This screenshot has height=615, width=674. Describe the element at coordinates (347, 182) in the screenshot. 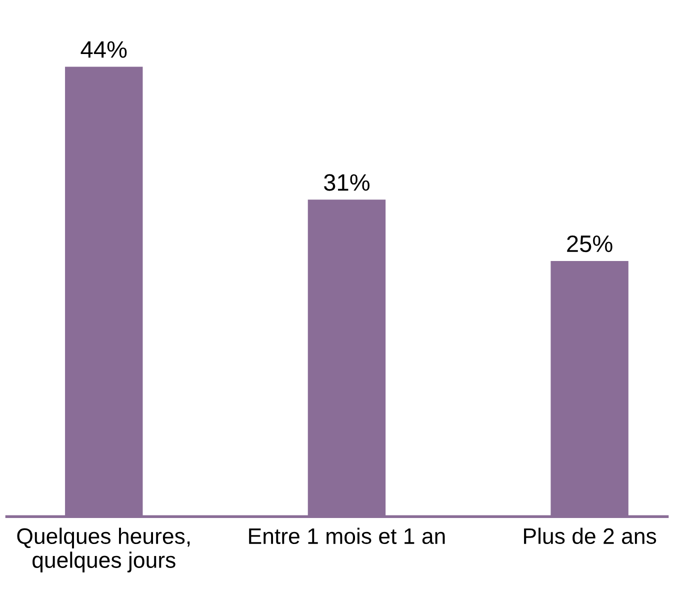

I see `data-label: 31%` at that location.